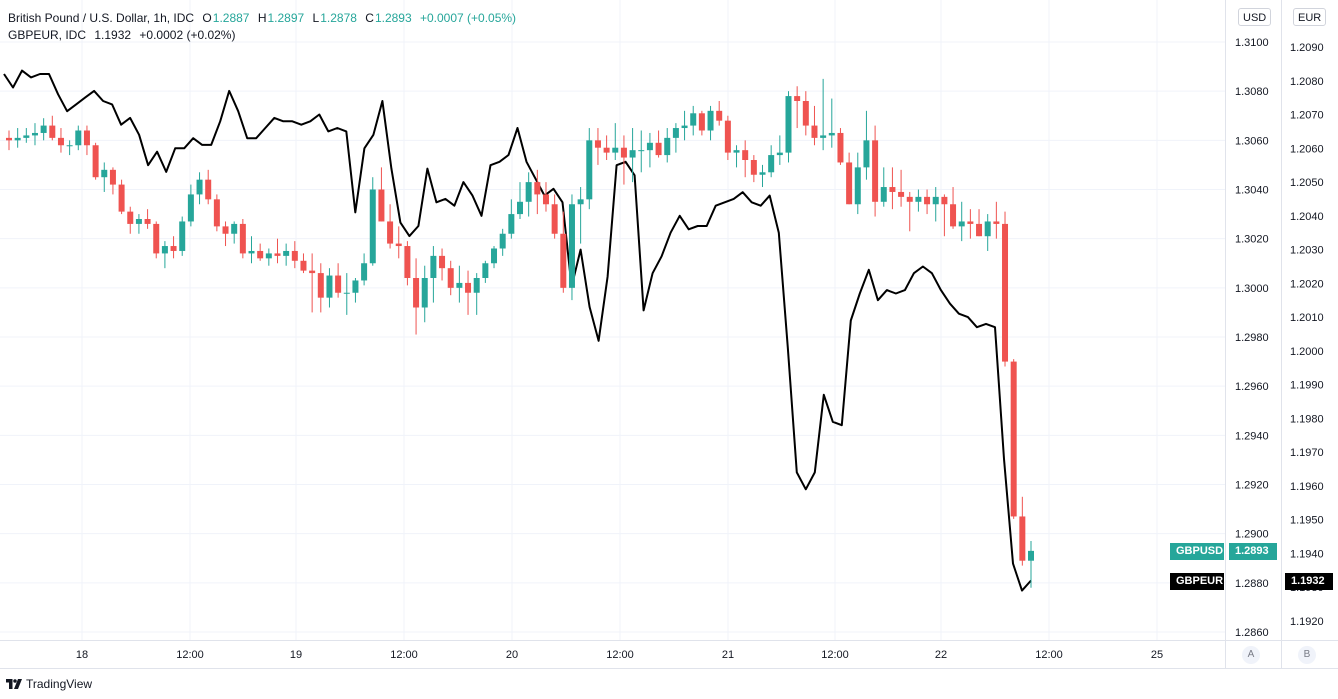  I want to click on eur-scale-button: EUR, so click(1310, 17).